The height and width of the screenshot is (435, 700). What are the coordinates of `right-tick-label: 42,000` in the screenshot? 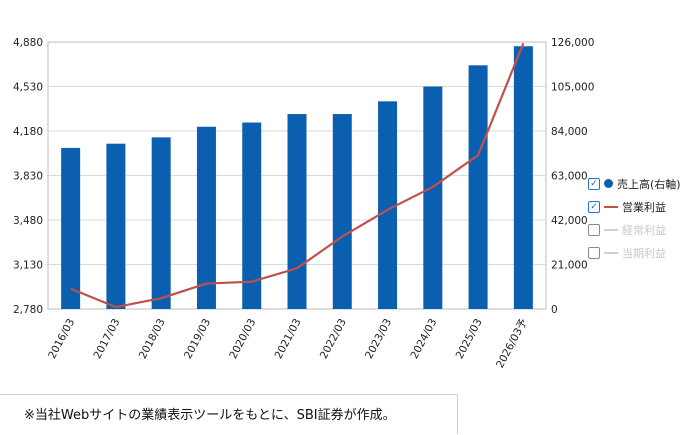 It's located at (569, 221).